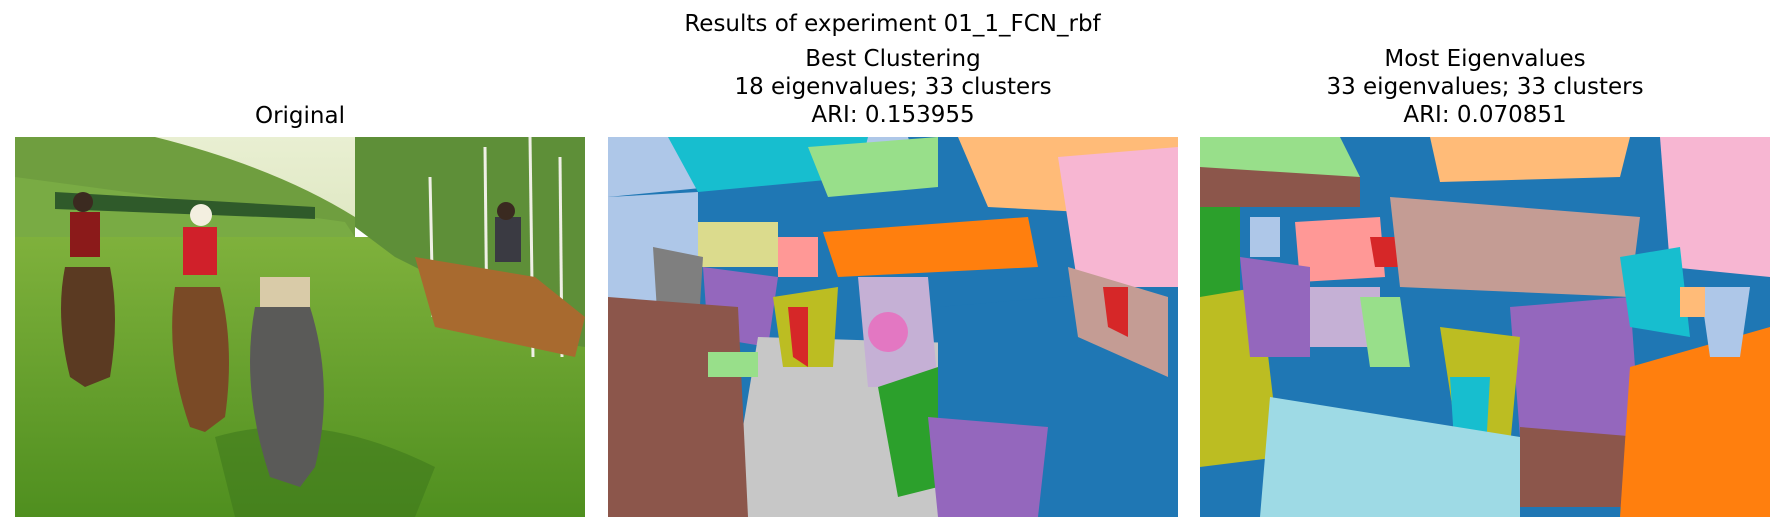 This screenshot has width=1785, height=532. What do you see at coordinates (500, 279) in the screenshot?
I see `horse-right` at bounding box center [500, 279].